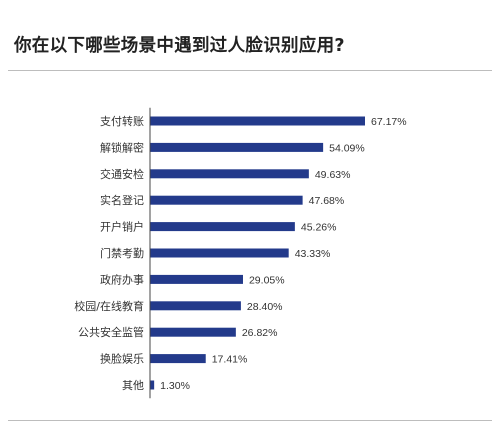 This screenshot has height=432, width=499. I want to click on value-label: 17.41%, so click(230, 360).